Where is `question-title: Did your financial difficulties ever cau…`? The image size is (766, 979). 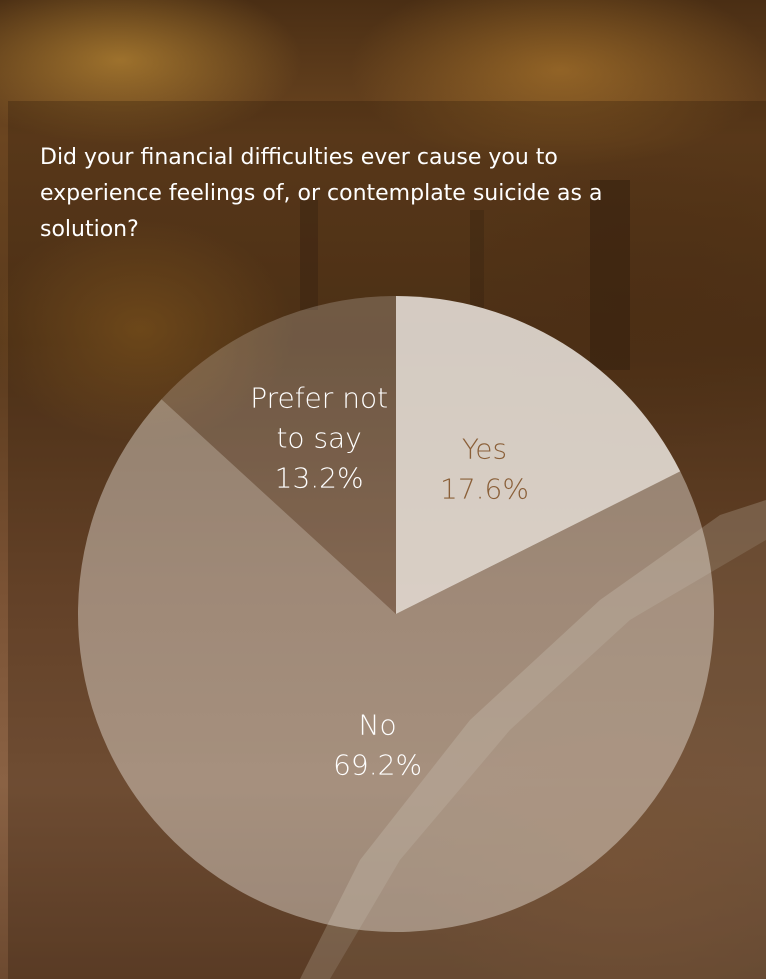 question-title: Did your financial difficulties ever cau… is located at coordinates (321, 193).